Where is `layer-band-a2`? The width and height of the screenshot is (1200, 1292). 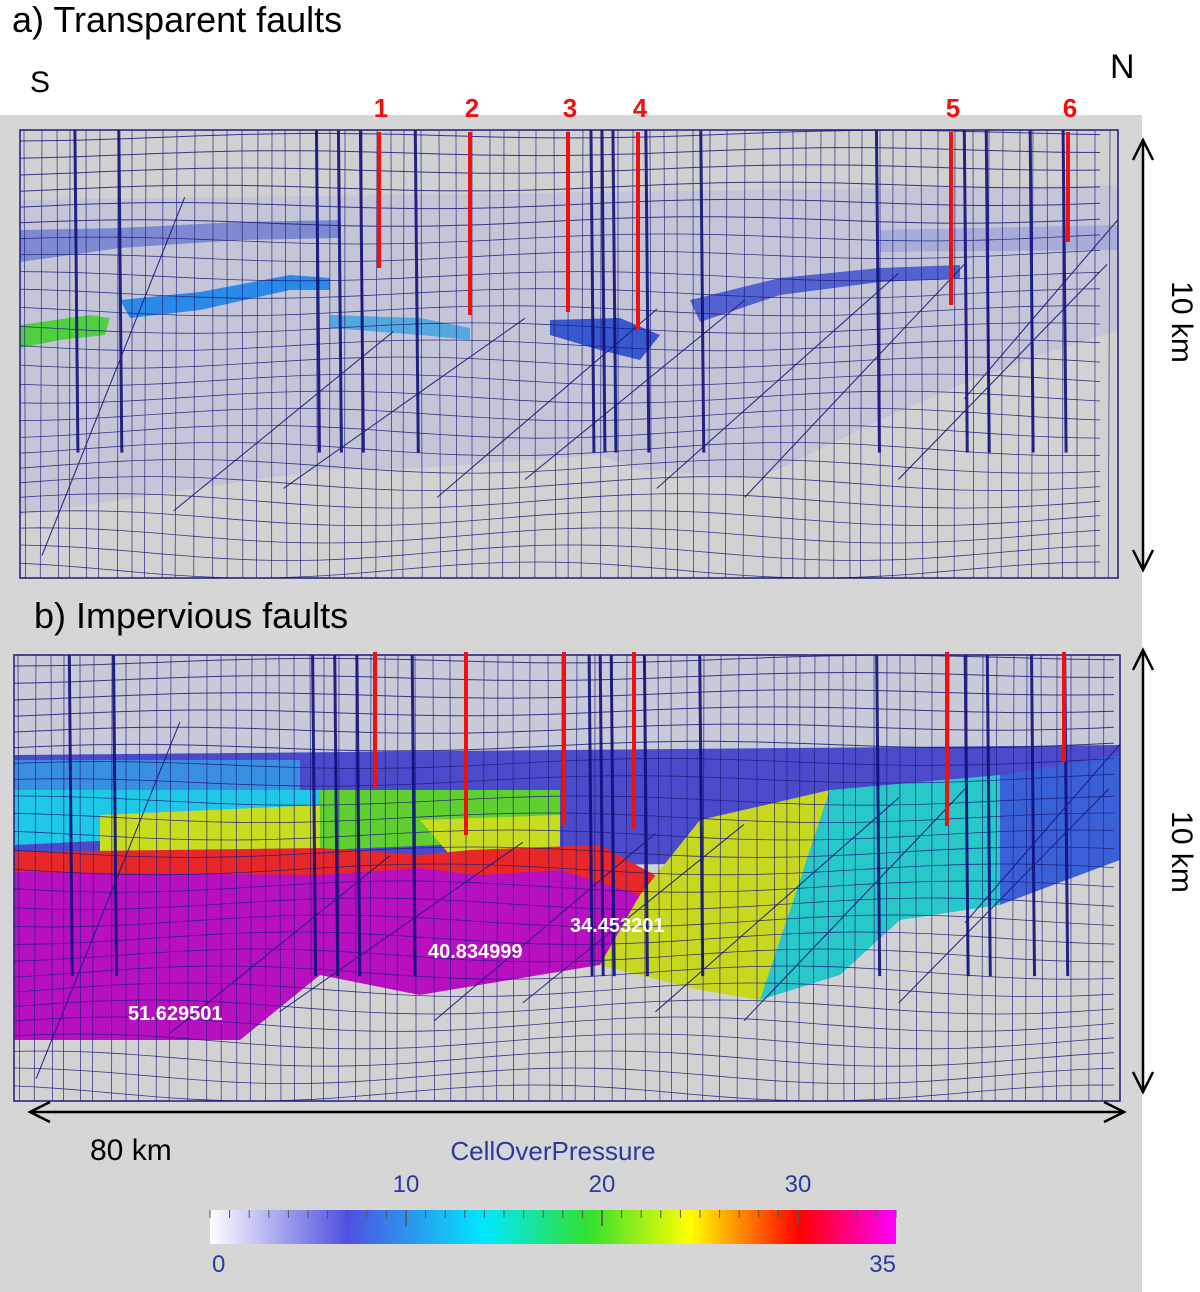
layer-band-a2 is located at coordinates (225, 296).